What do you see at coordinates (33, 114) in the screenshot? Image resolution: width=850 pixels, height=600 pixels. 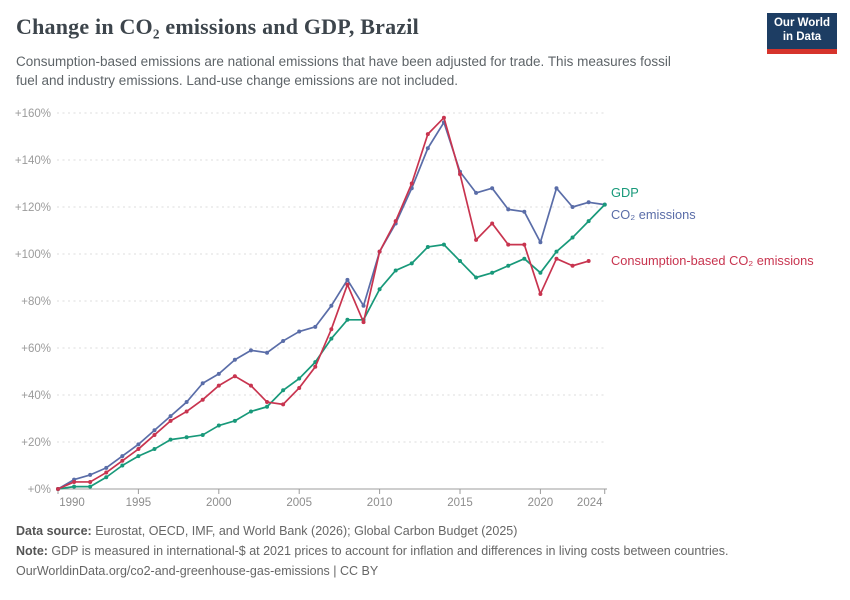 I see `y-tick-label: +160%` at bounding box center [33, 114].